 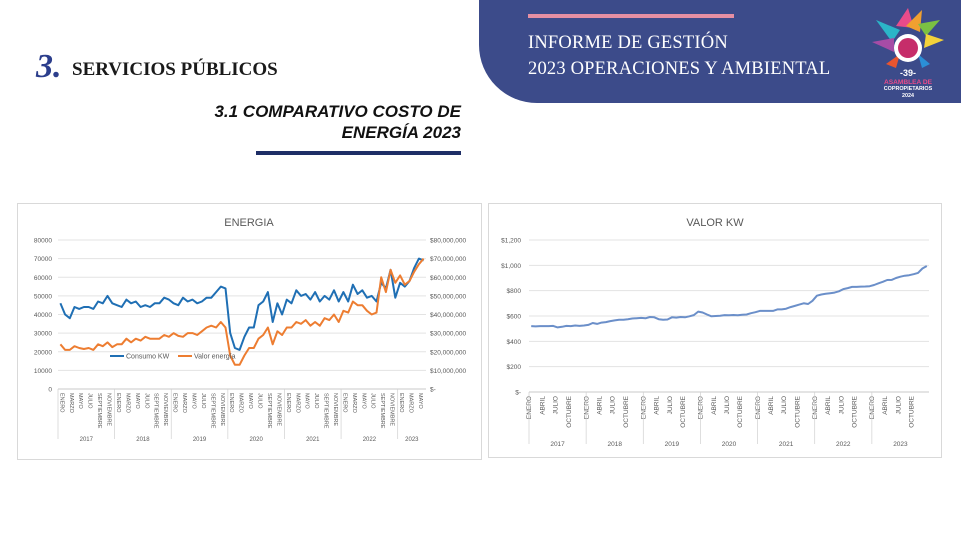 What do you see at coordinates (43, 352) in the screenshot?
I see `y-left-tick-label: 20000` at bounding box center [43, 352].